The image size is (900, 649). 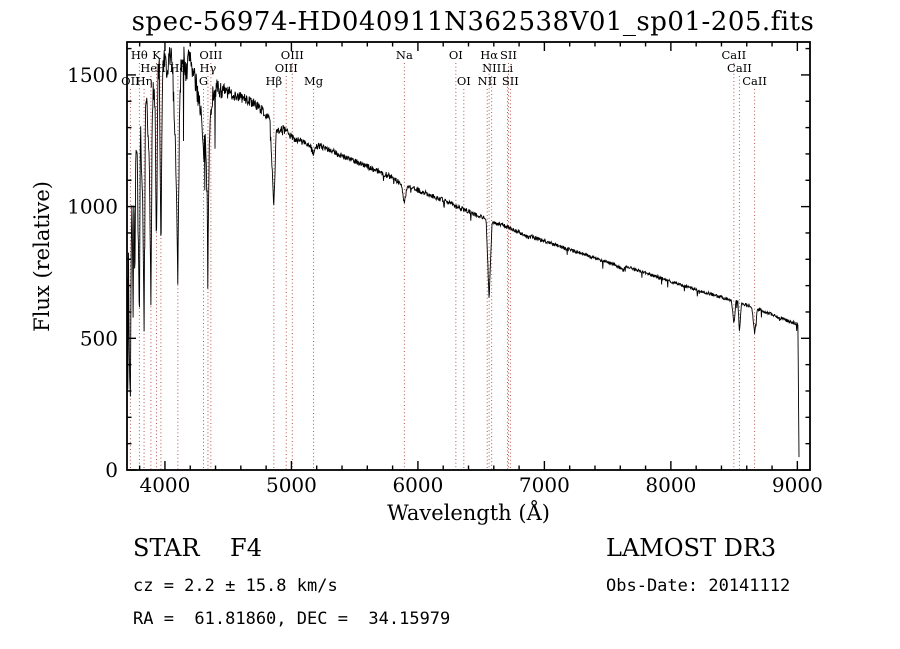 What do you see at coordinates (508, 68) in the screenshot?
I see `spectral-line-label: Li` at bounding box center [508, 68].